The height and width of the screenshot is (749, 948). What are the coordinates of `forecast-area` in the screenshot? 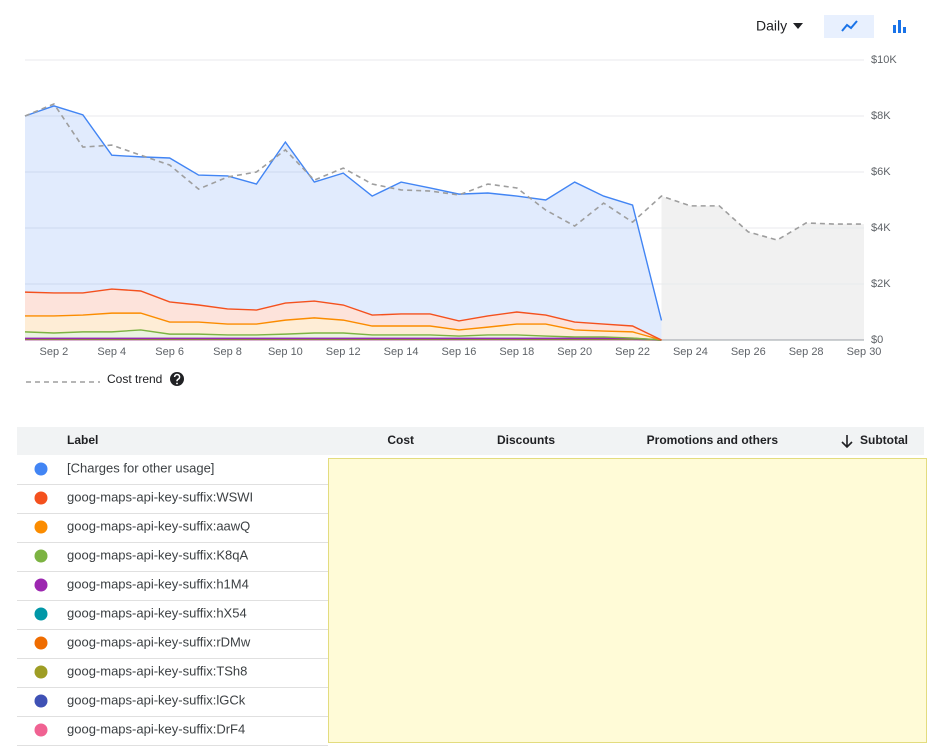 It's located at (762, 268).